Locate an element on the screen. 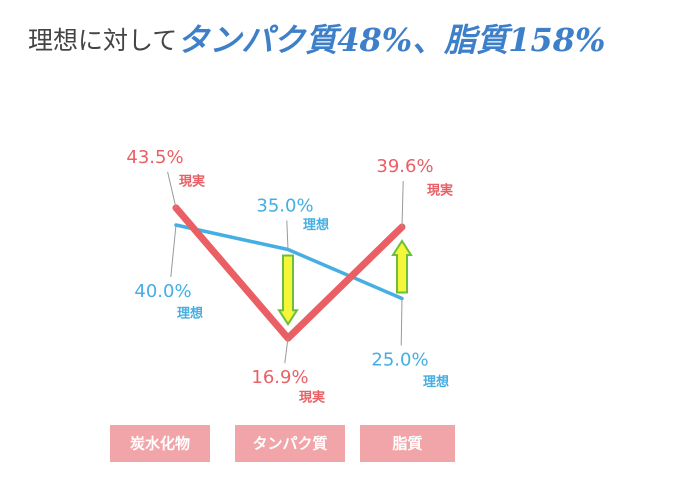 This screenshot has width=676, height=491. value-label: 39.6% is located at coordinates (404, 166).